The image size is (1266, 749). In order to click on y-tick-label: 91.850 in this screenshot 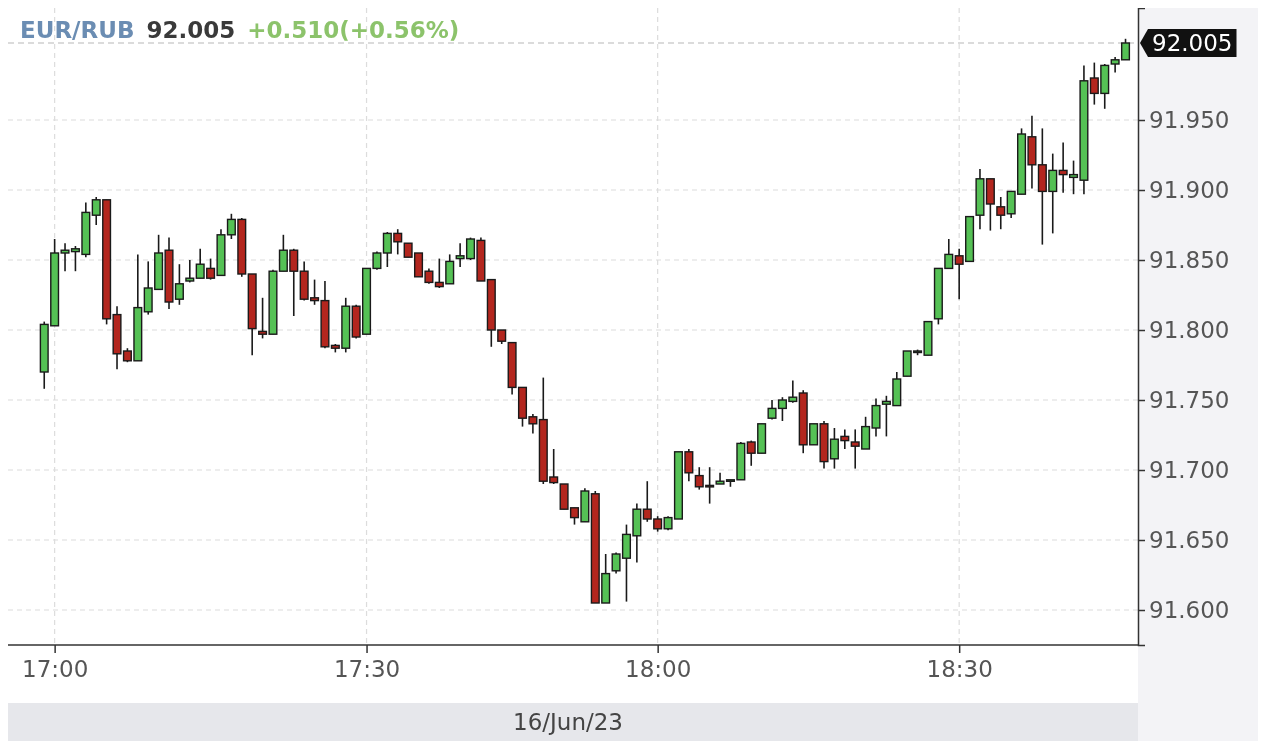, I will do `click(1189, 259)`.